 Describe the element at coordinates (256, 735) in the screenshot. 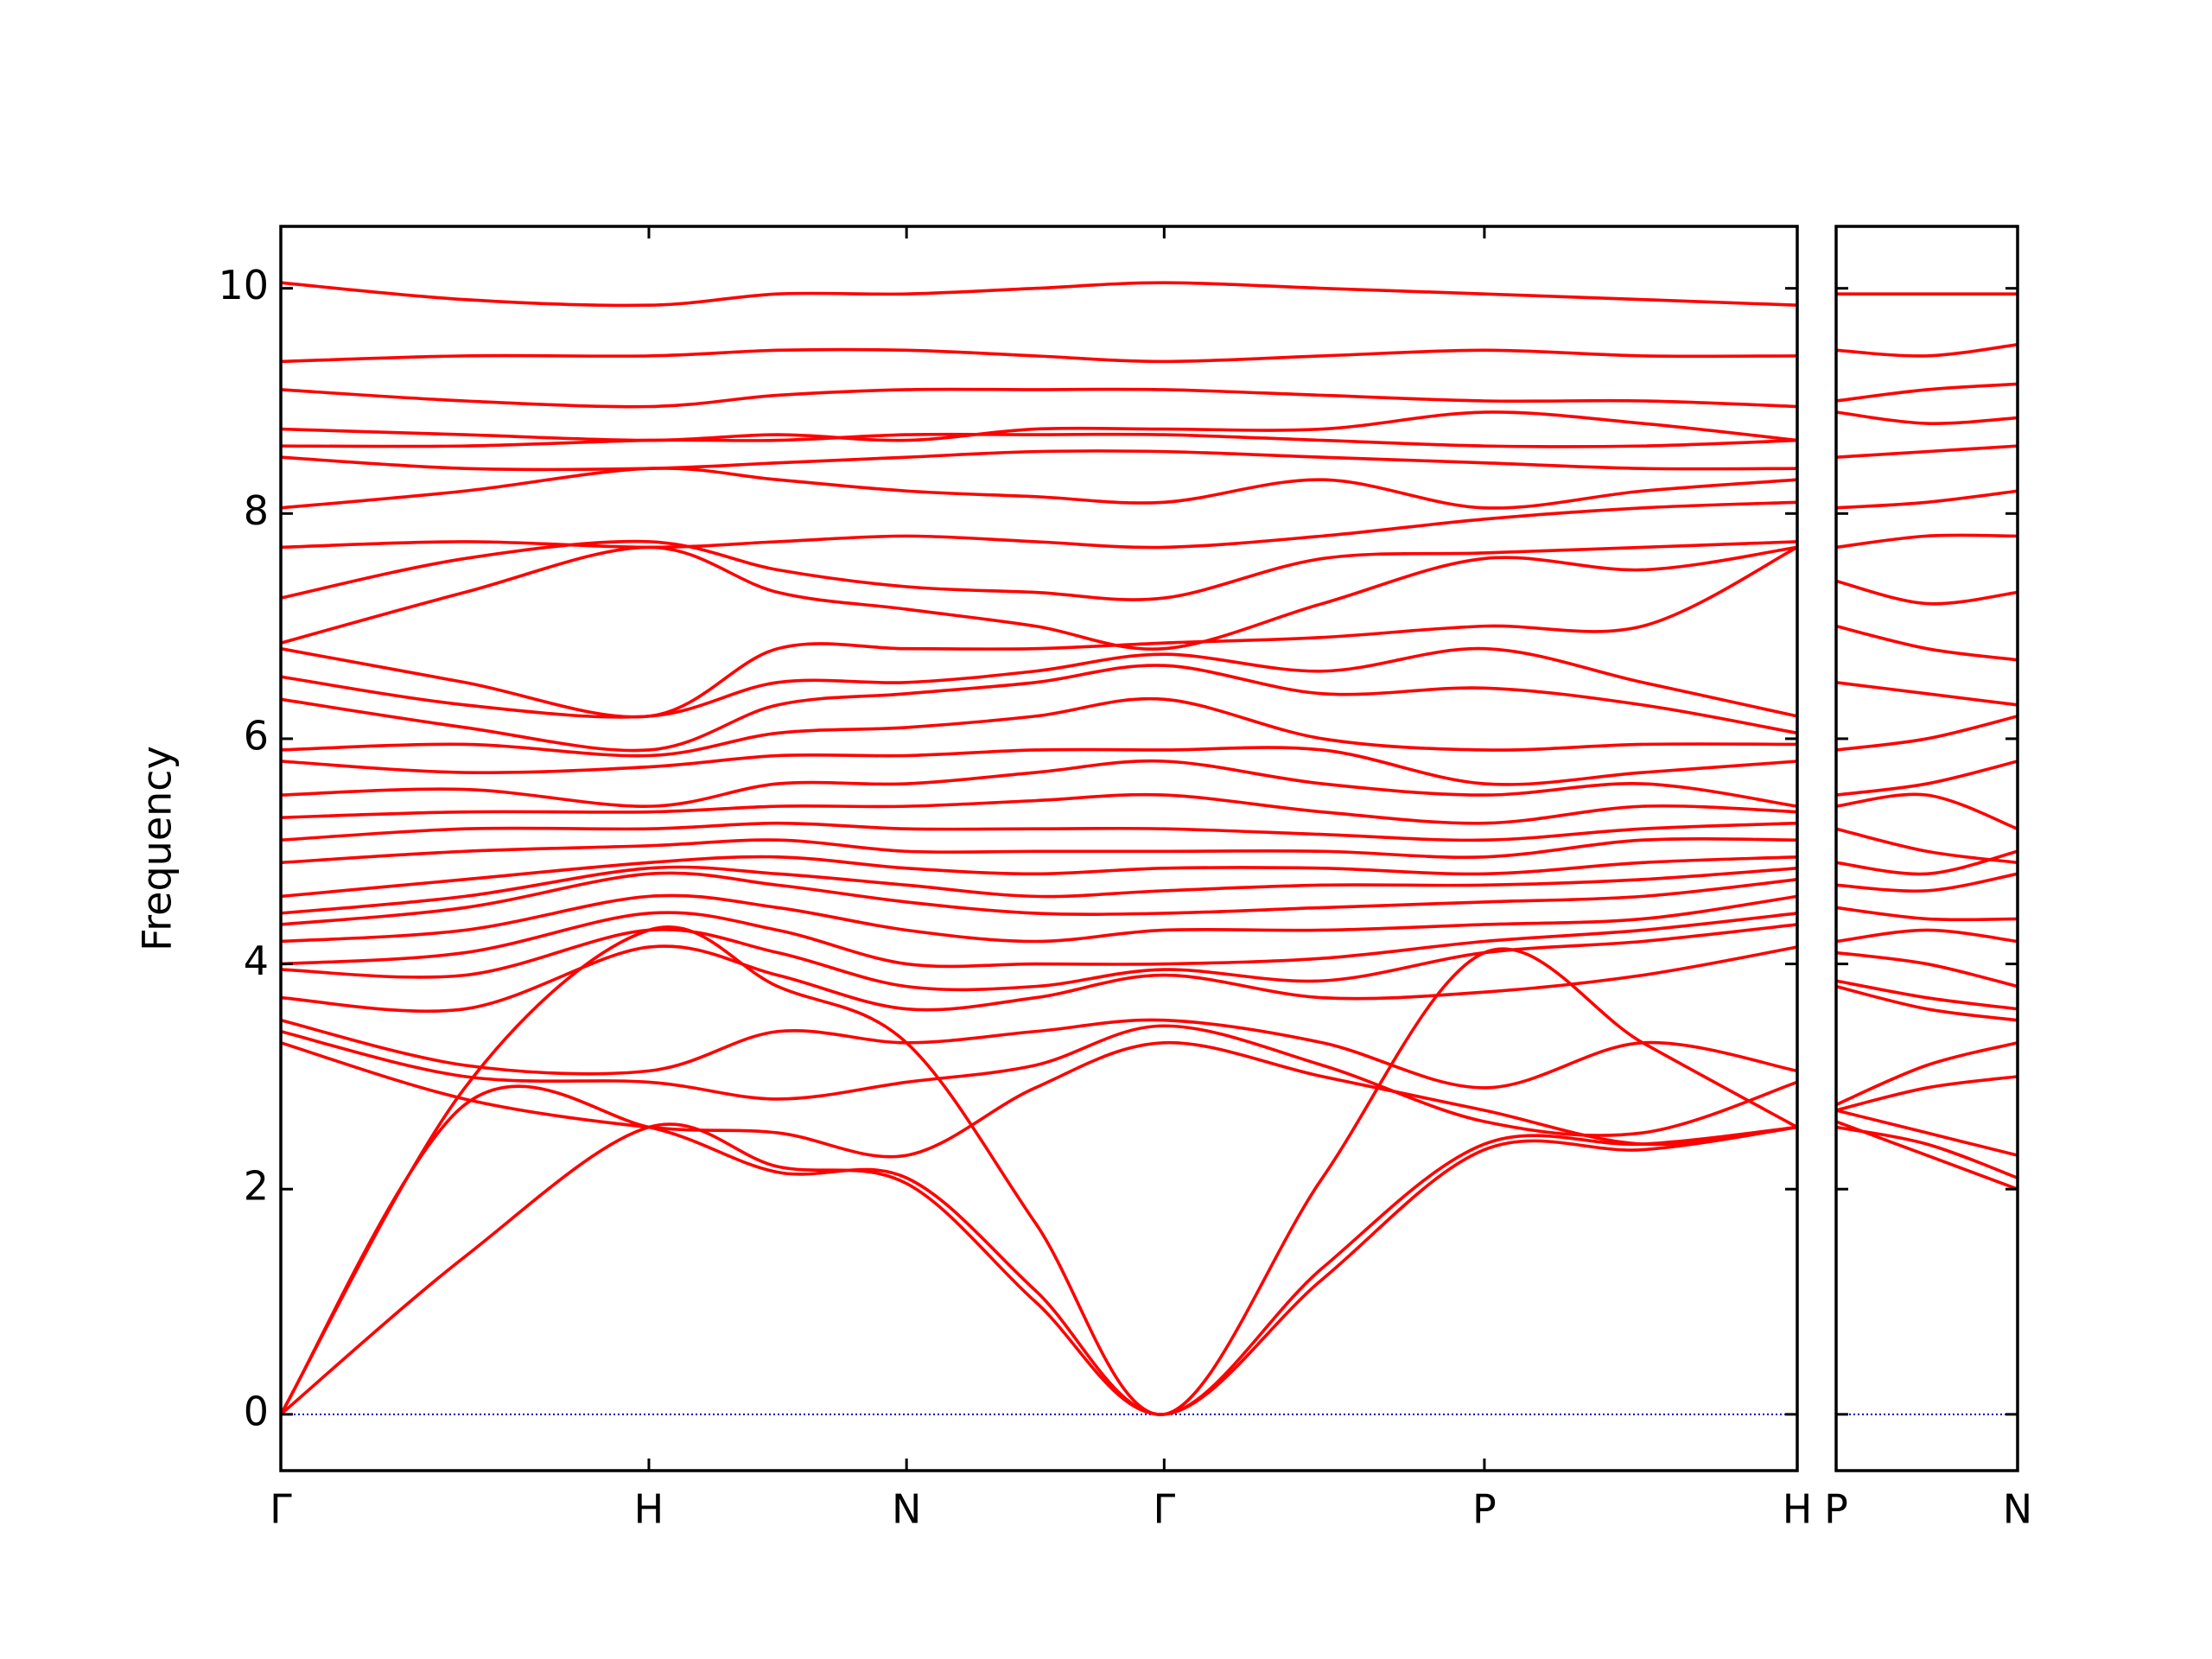

I see `y-tick-label: 6` at that location.